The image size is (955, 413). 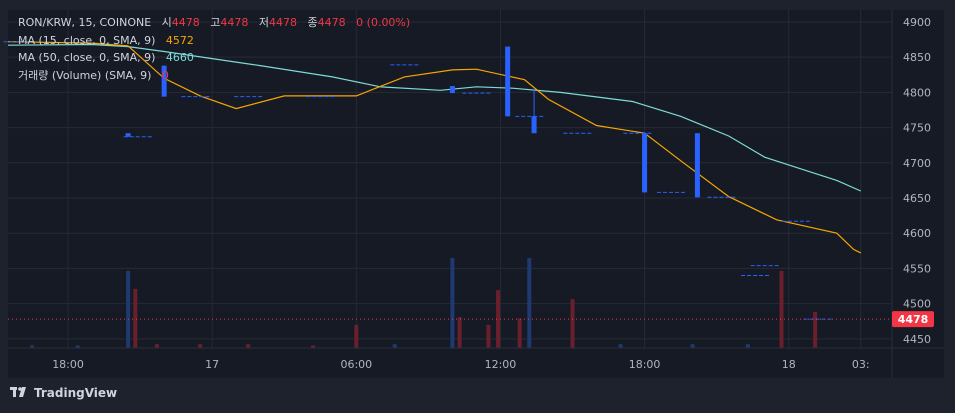 I want to click on branding: TradingView, so click(x=63, y=393).